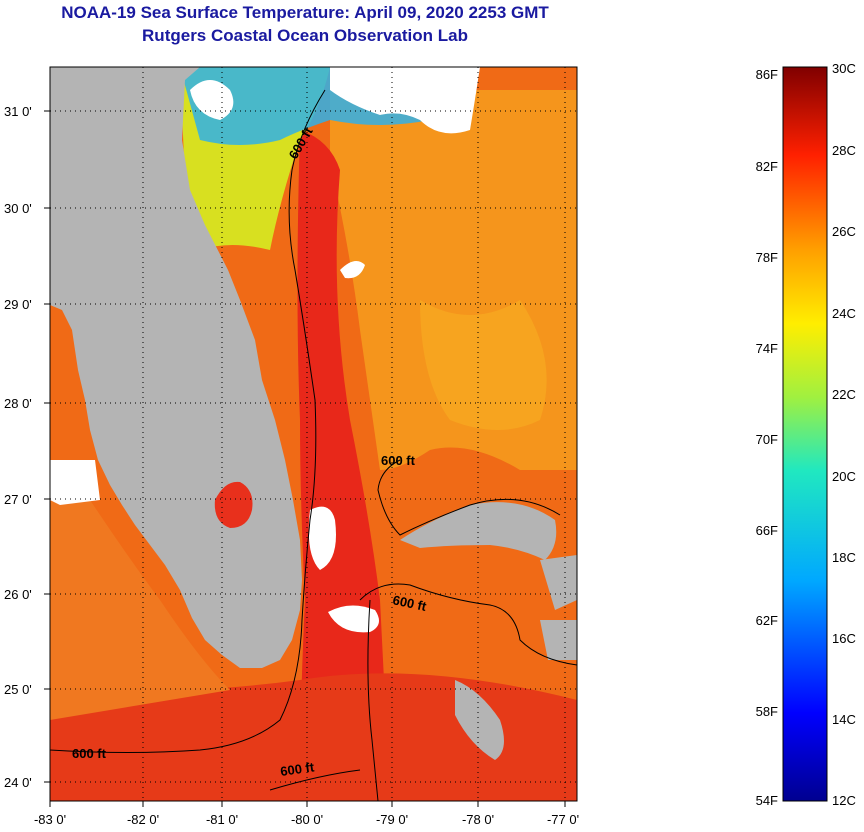 The height and width of the screenshot is (832, 864). Describe the element at coordinates (844, 313) in the screenshot. I see `colorbar-c-label: 24C` at that location.